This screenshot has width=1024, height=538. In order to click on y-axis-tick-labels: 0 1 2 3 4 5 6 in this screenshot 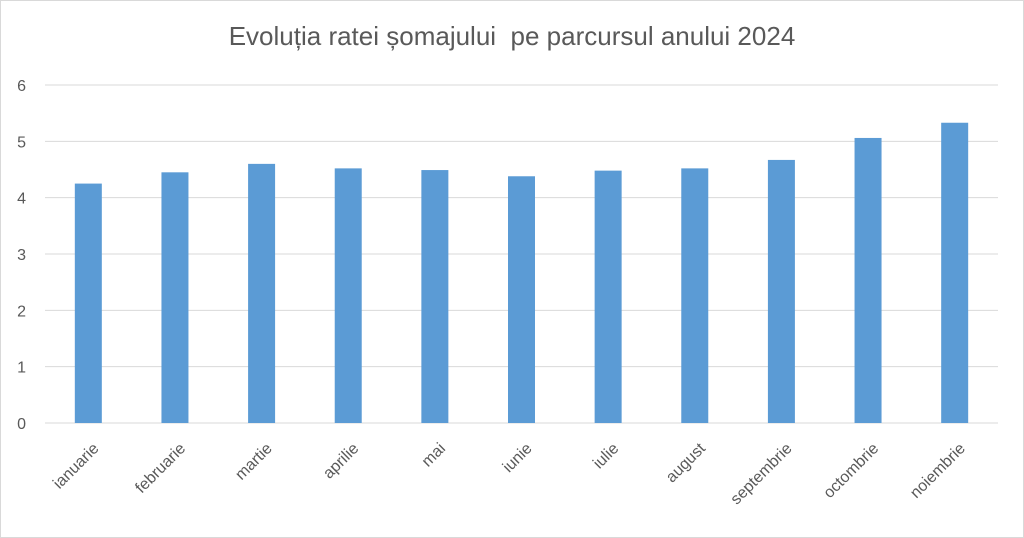, I will do `click(21, 255)`.